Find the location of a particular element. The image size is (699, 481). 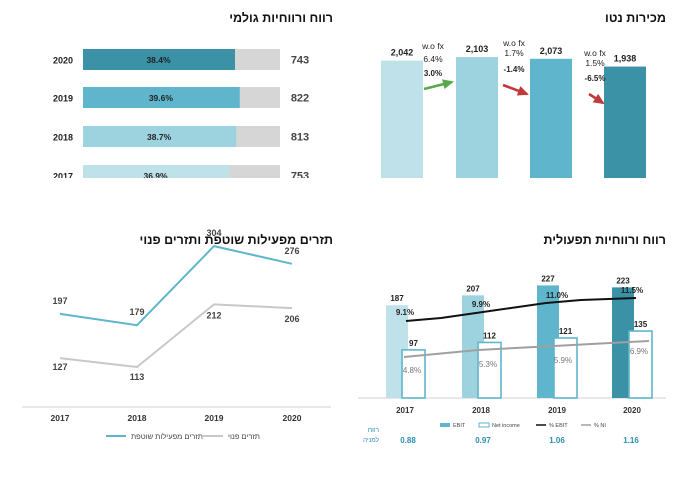

gross-profit-margin-label-2020: 38.4% is located at coordinates (158, 60).